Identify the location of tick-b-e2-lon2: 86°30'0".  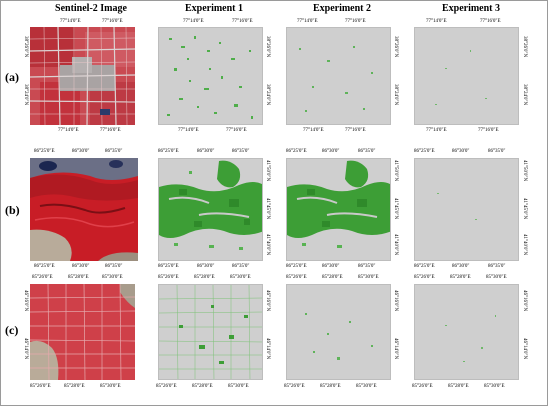
(331, 151).